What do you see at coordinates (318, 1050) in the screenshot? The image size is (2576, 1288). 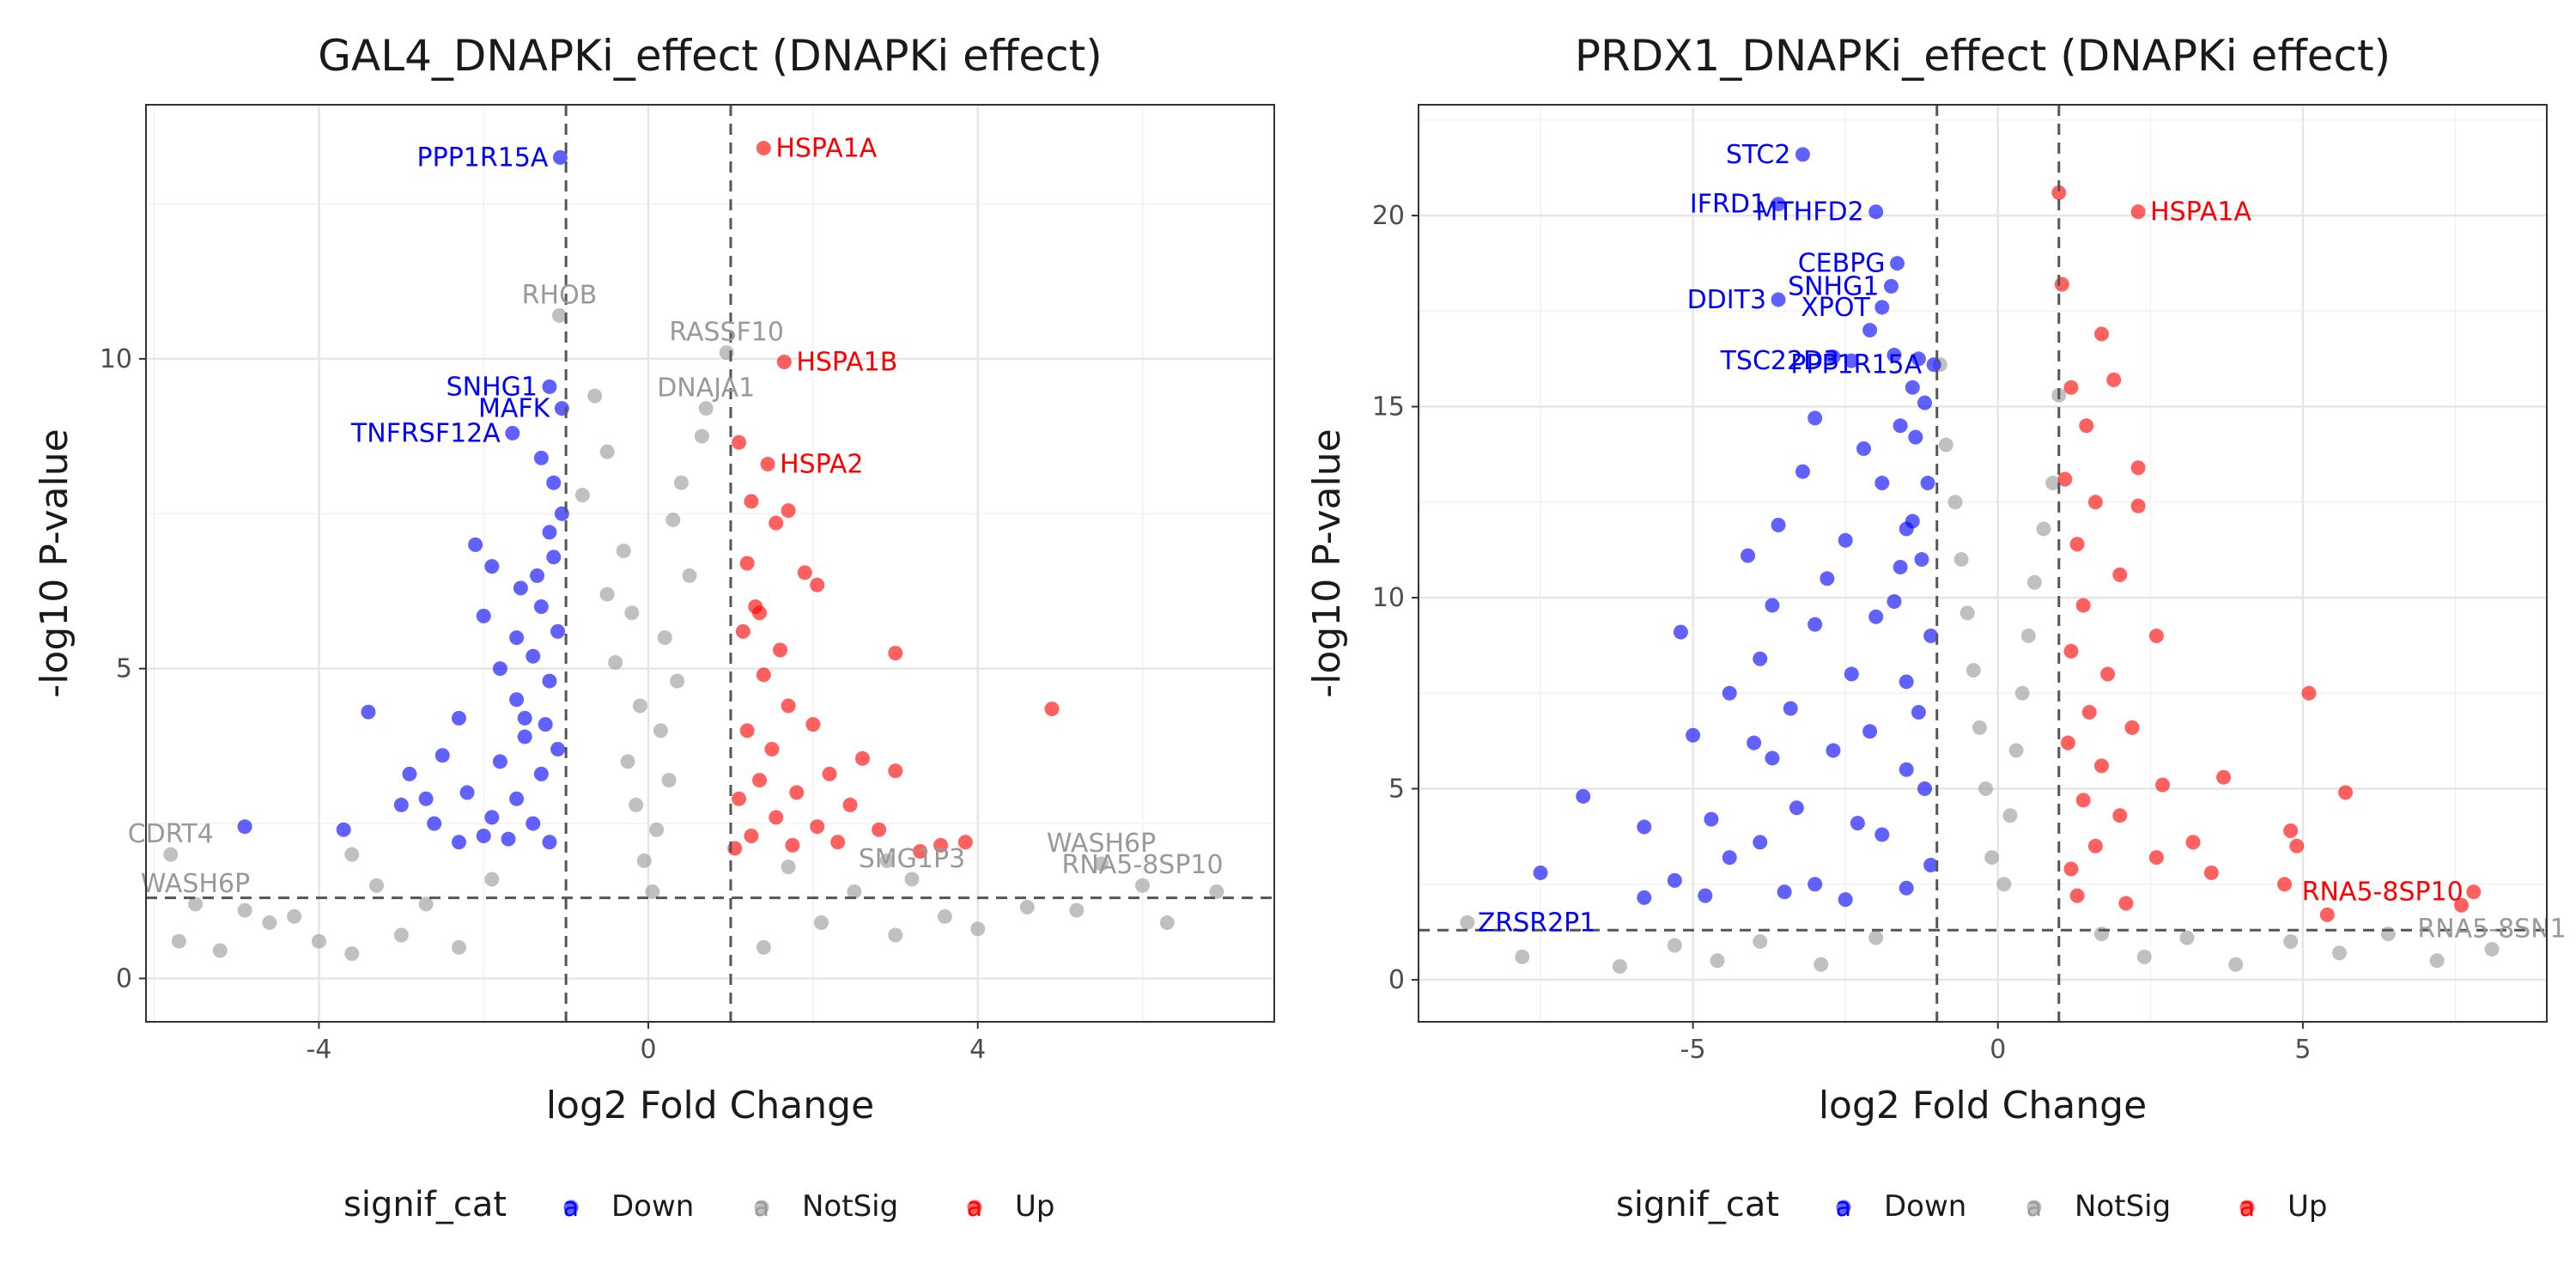 I see `x-tick-label: -4` at bounding box center [318, 1050].